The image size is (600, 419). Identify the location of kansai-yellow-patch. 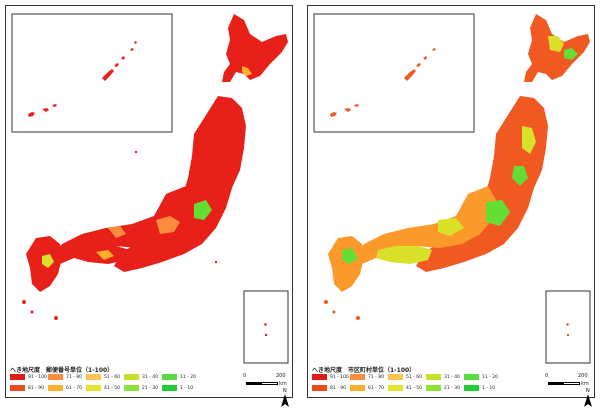
(451, 227).